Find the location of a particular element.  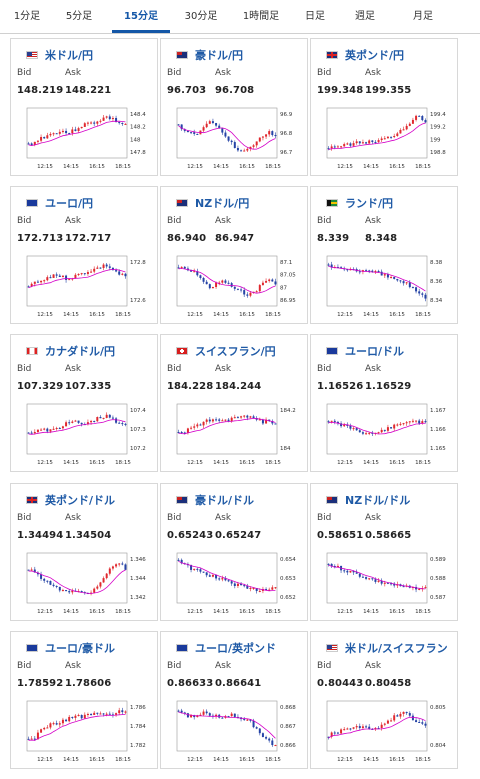

y-tick-label: 0.654 is located at coordinates (288, 560).